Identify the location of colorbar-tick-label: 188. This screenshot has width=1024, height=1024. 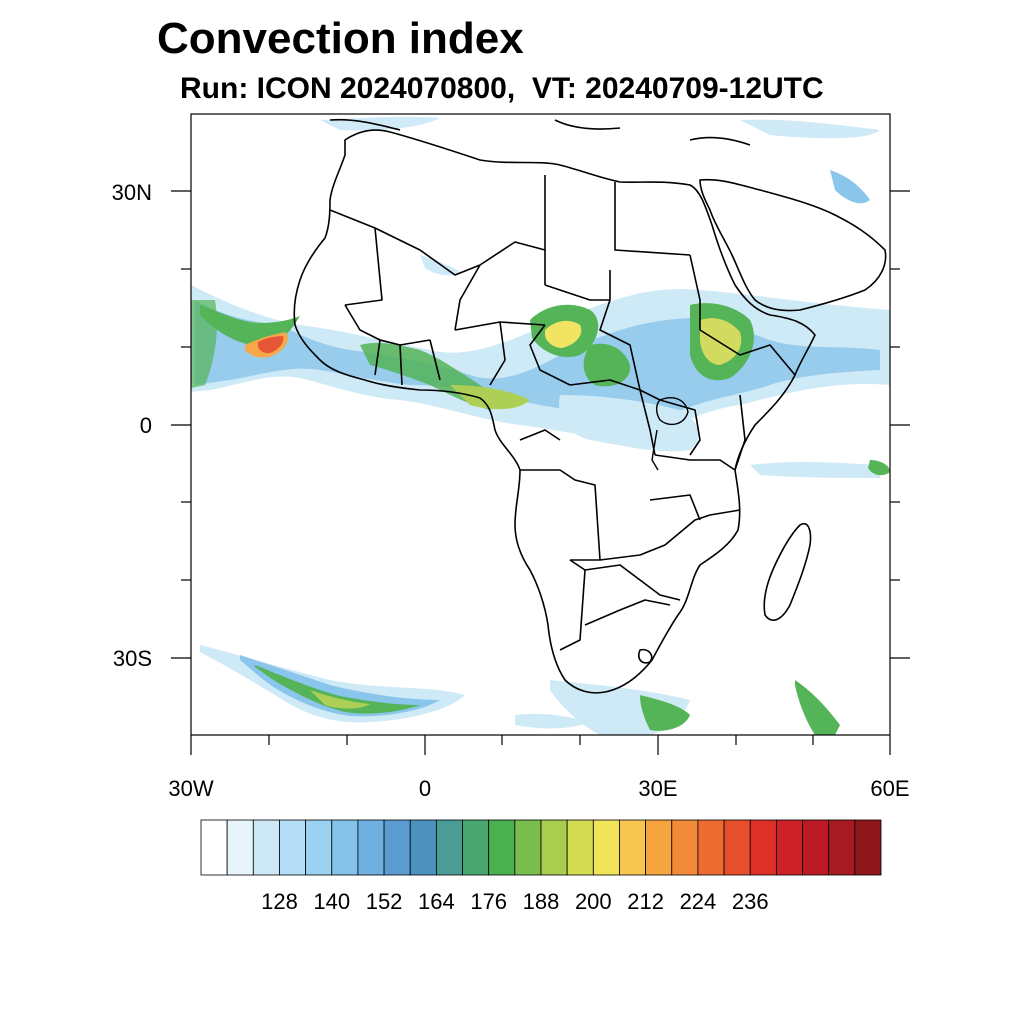
(541, 901).